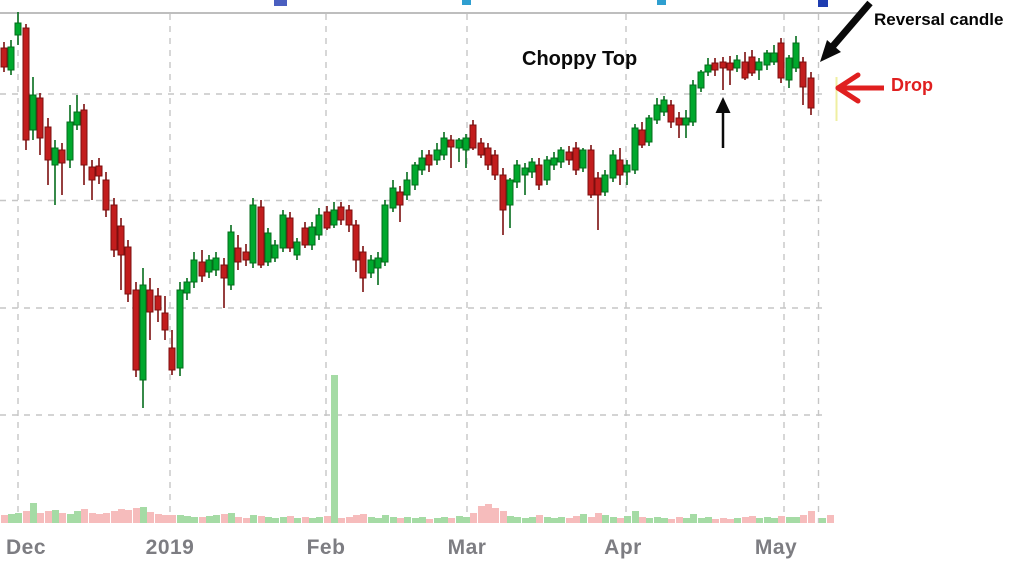 This screenshot has width=1021, height=583. I want to click on up-arrow-icon, so click(723, 122).